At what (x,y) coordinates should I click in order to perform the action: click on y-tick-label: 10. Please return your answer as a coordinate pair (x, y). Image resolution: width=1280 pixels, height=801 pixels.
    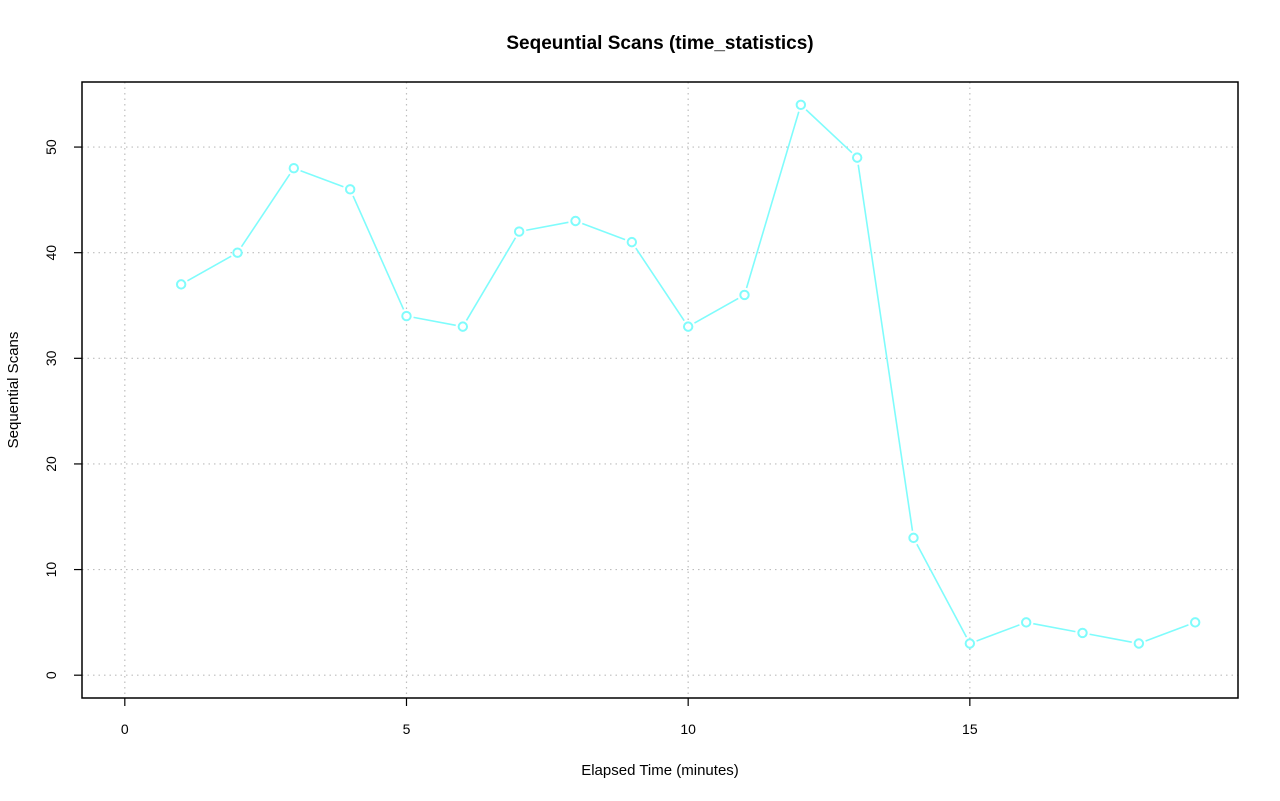
    Looking at the image, I should click on (51, 570).